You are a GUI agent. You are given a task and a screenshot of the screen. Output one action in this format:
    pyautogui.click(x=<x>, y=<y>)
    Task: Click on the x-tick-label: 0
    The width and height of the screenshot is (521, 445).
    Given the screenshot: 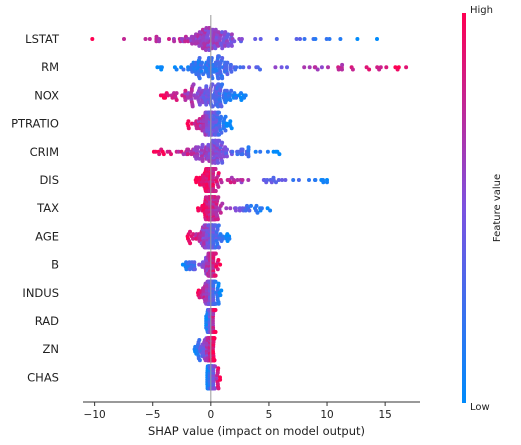 What is the action you would take?
    pyautogui.click(x=210, y=415)
    